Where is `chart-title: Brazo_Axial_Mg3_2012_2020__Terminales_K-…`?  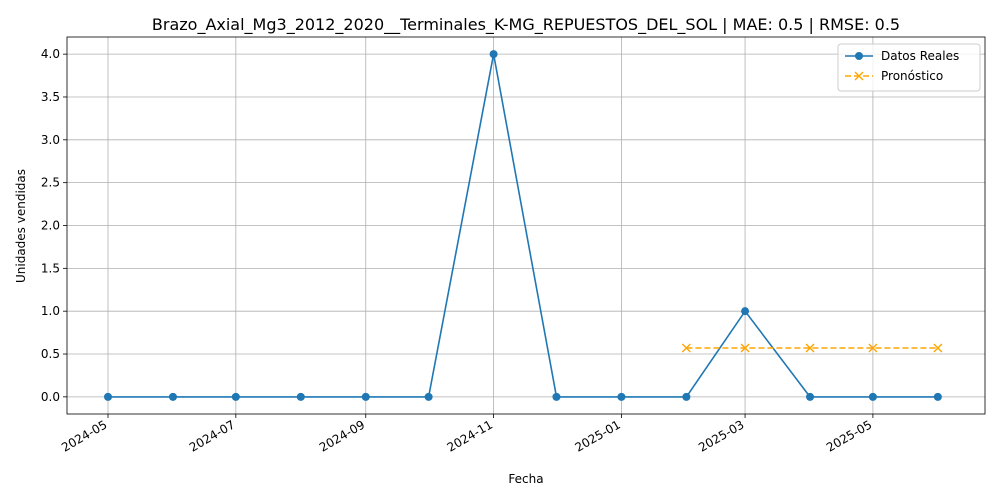
chart-title: Brazo_Axial_Mg3_2012_2020__Terminales_K-… is located at coordinates (526, 25).